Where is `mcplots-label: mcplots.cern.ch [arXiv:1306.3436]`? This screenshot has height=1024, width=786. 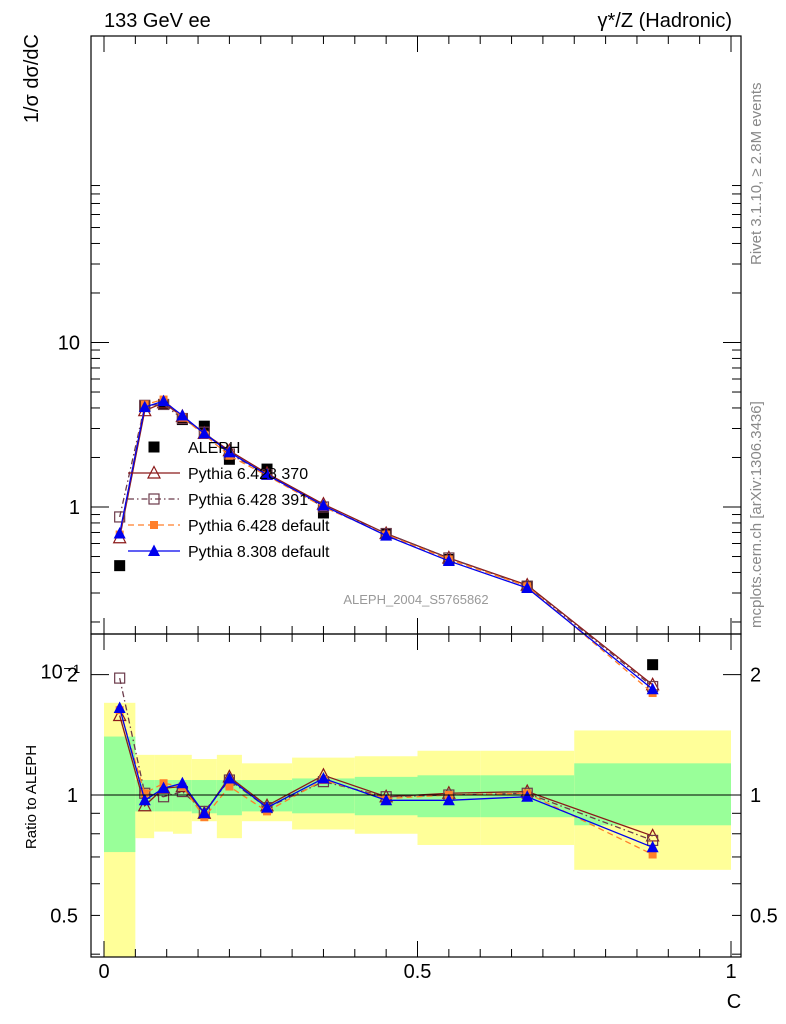
mcplots-label: mcplots.cern.ch [arXiv:1306.3436] is located at coordinates (756, 514).